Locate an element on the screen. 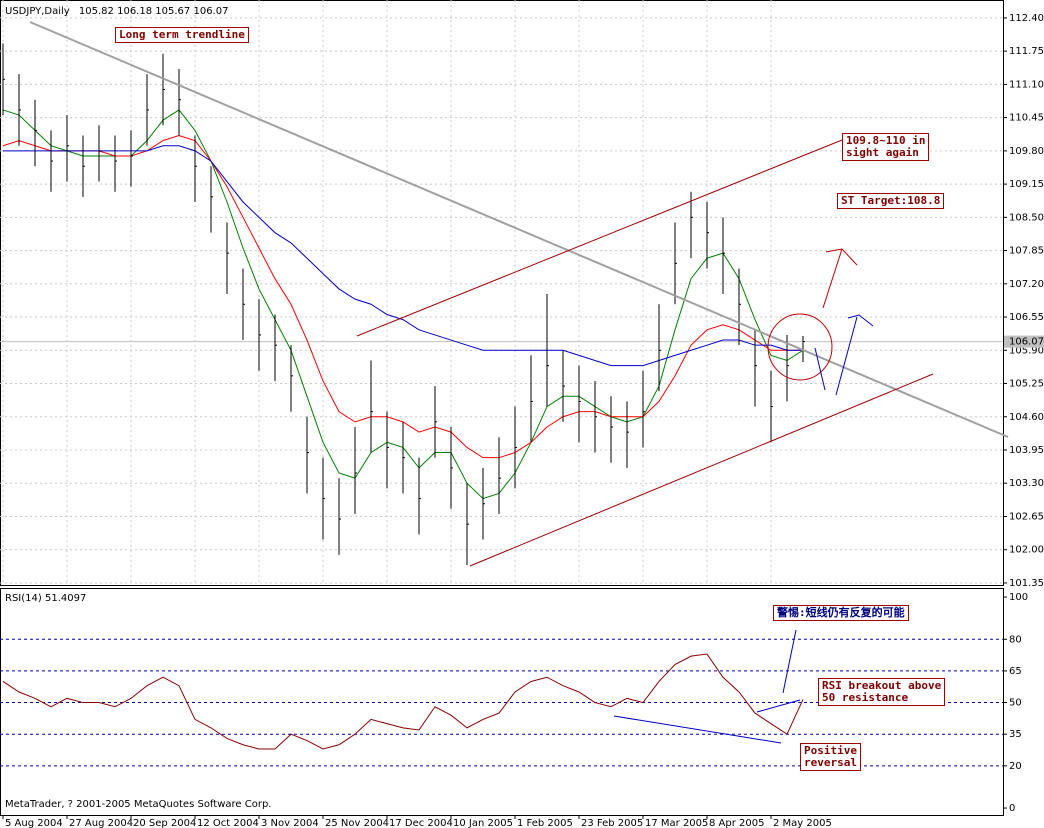 The image size is (1044, 828). red-arrow is located at coordinates (840, 278).